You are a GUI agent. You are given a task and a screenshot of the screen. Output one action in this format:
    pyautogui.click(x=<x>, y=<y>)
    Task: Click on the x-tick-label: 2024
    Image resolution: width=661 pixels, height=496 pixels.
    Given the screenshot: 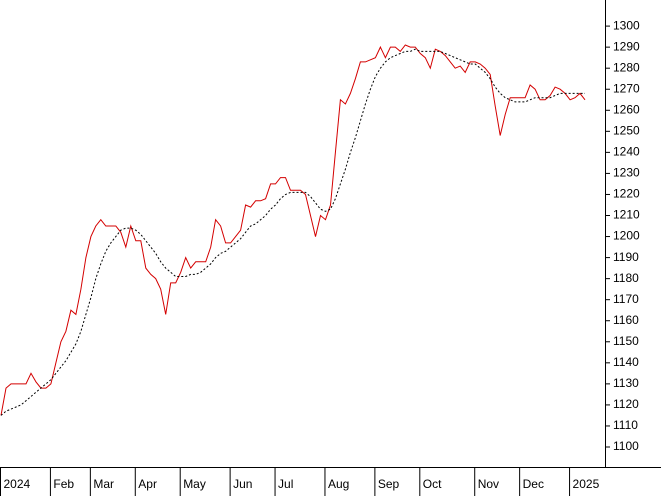 What is the action you would take?
    pyautogui.click(x=17, y=484)
    